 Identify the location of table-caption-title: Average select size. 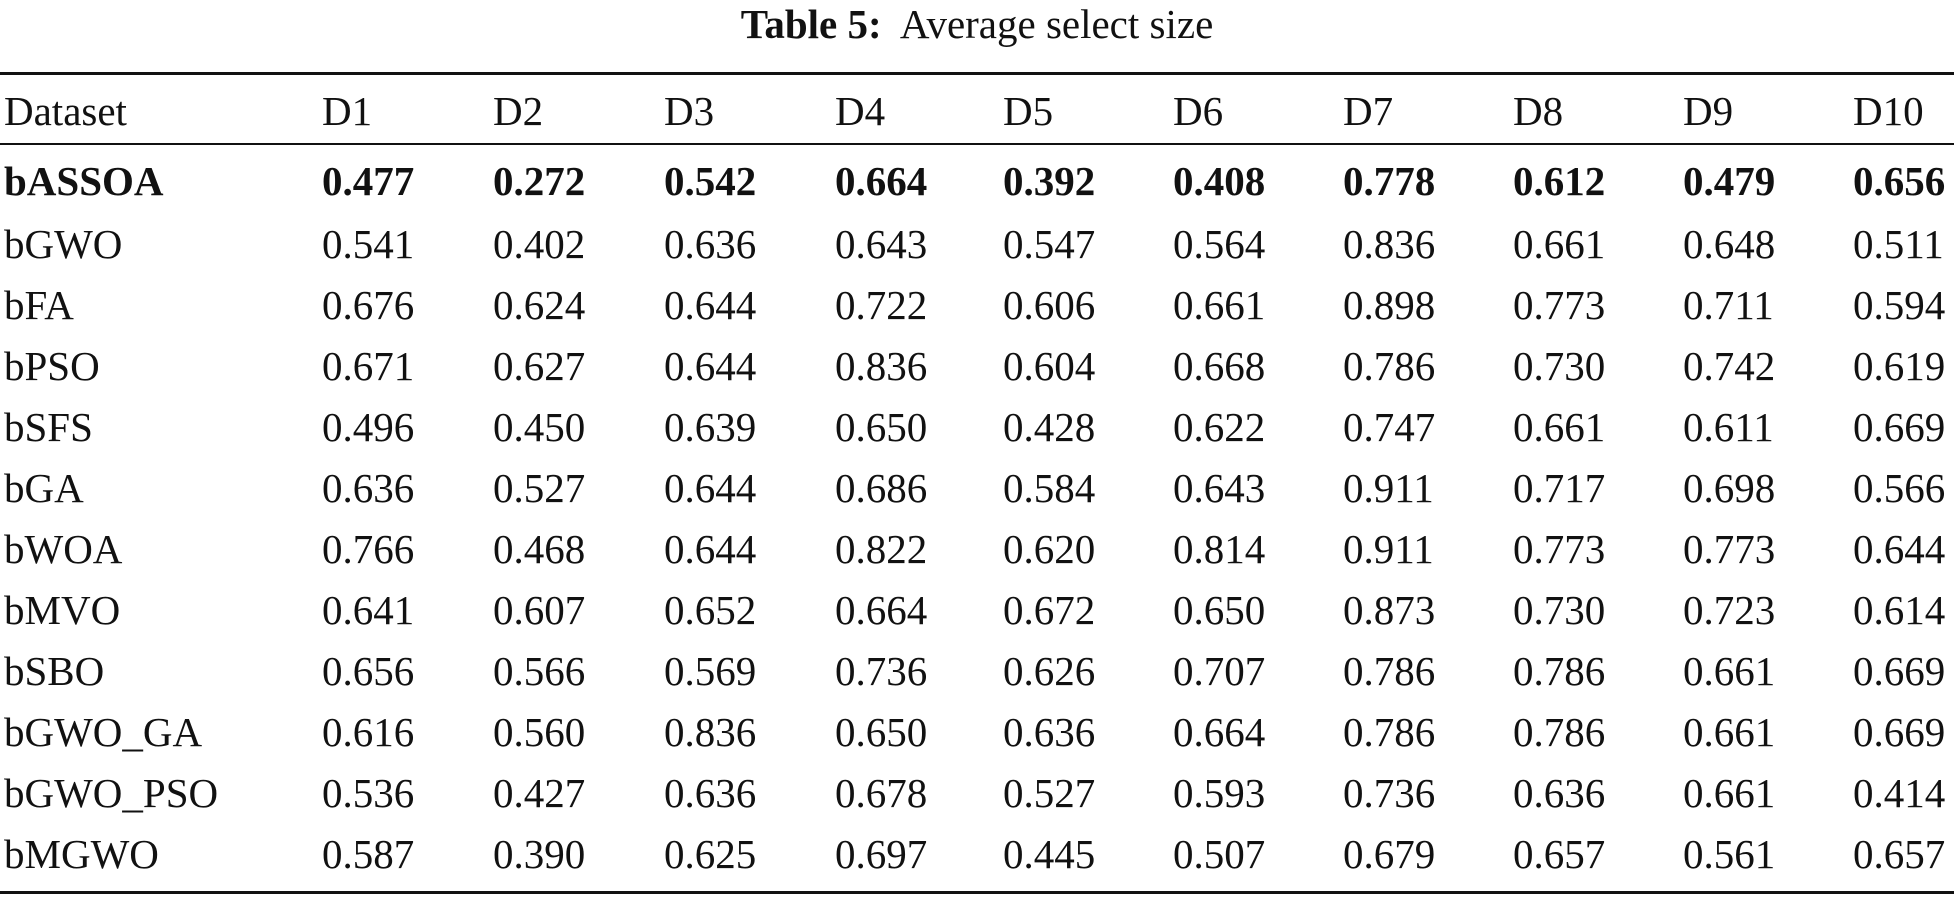
(1056, 24).